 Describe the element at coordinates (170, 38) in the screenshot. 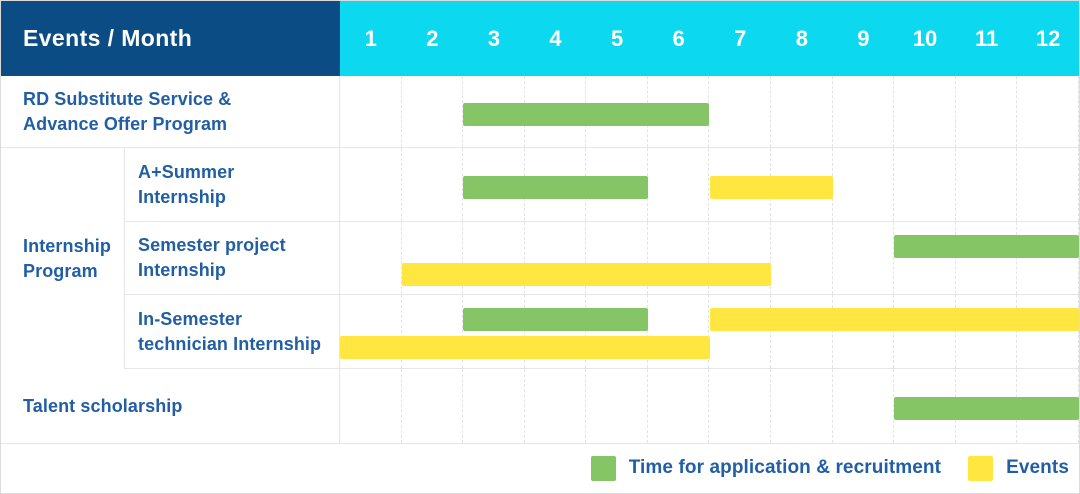

I see `events-month-header: Events / Month` at that location.